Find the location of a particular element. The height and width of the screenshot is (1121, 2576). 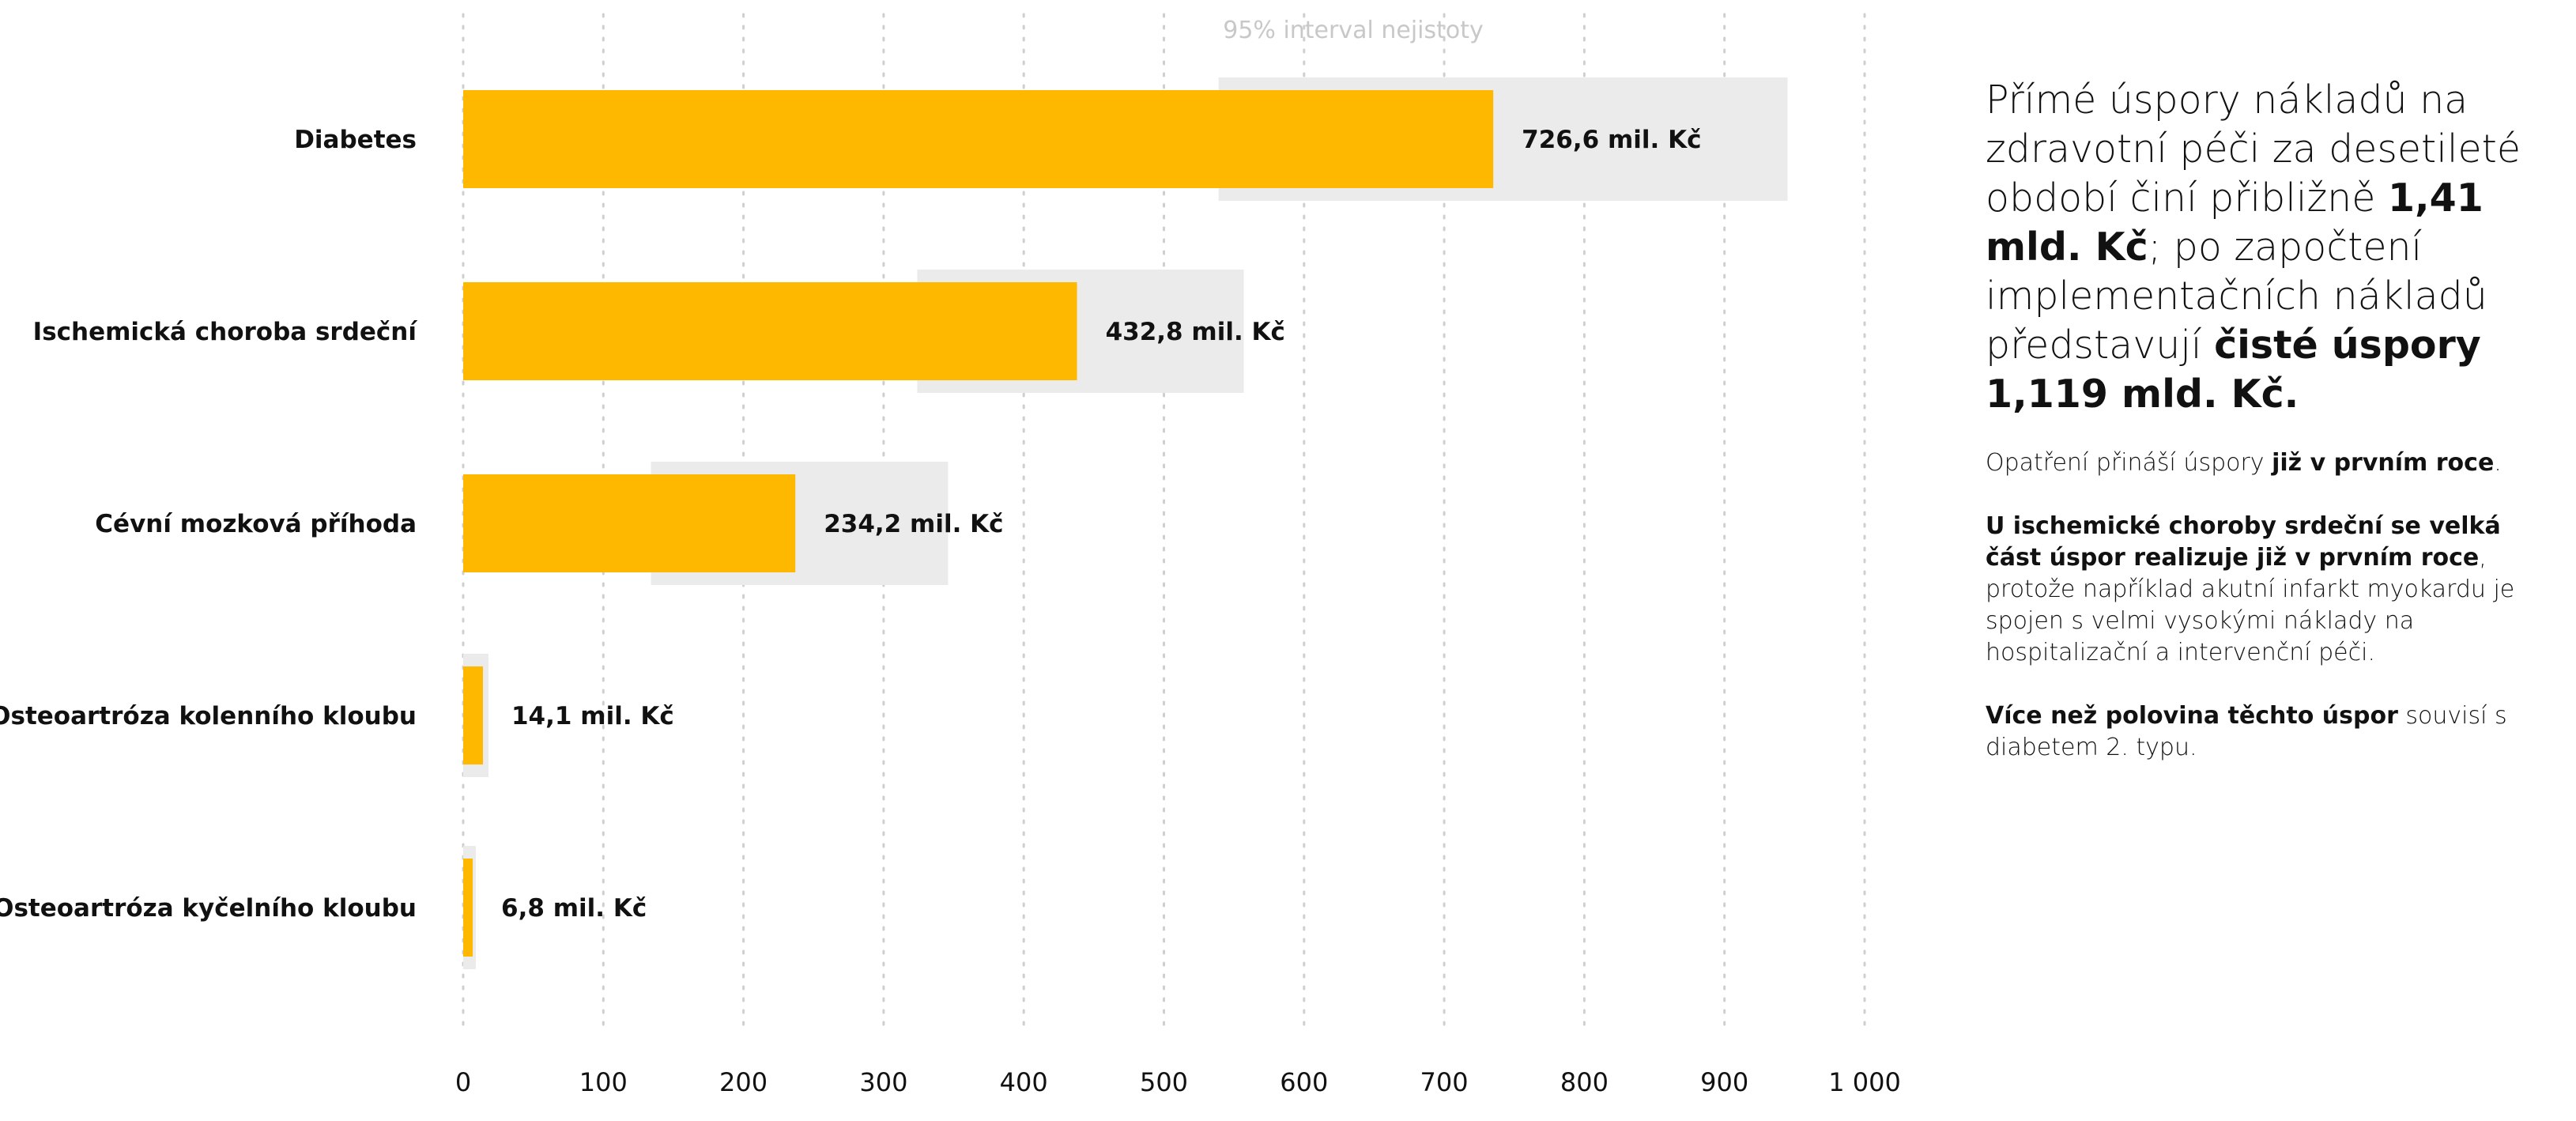

category-label: Diabetes is located at coordinates (355, 140).